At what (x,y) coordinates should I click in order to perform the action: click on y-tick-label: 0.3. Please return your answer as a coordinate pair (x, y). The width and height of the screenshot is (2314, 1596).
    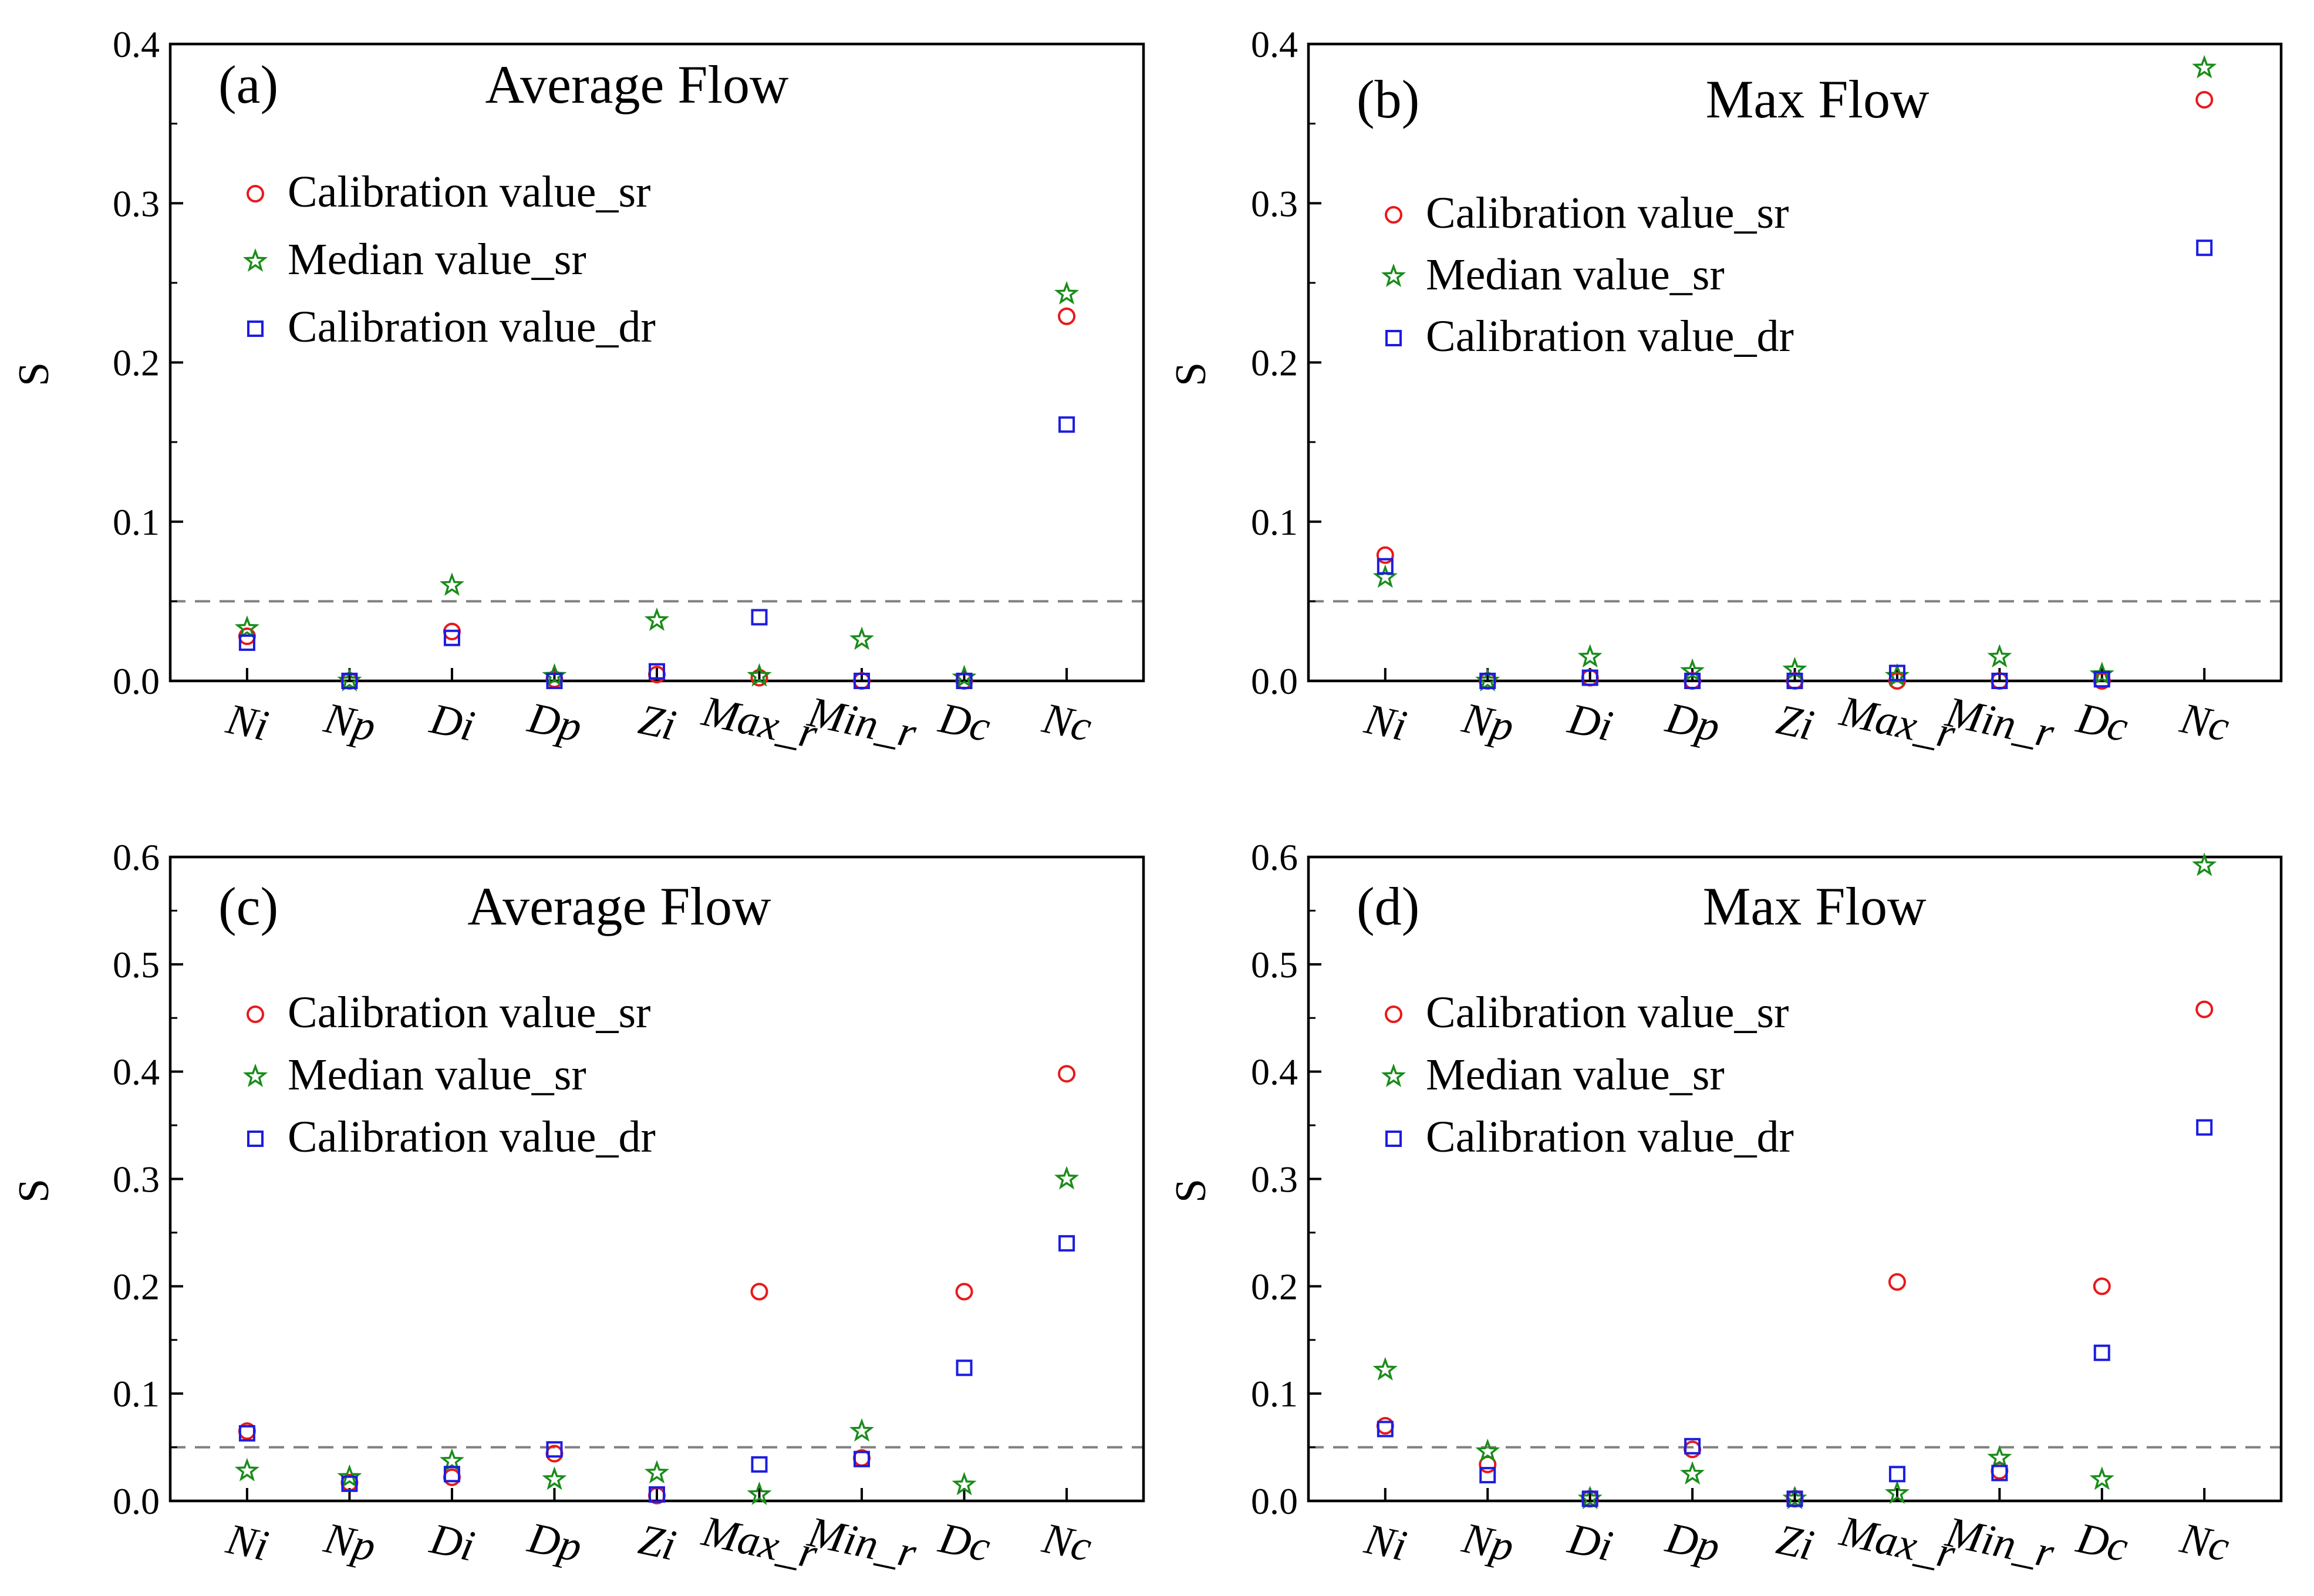
    Looking at the image, I should click on (1274, 1179).